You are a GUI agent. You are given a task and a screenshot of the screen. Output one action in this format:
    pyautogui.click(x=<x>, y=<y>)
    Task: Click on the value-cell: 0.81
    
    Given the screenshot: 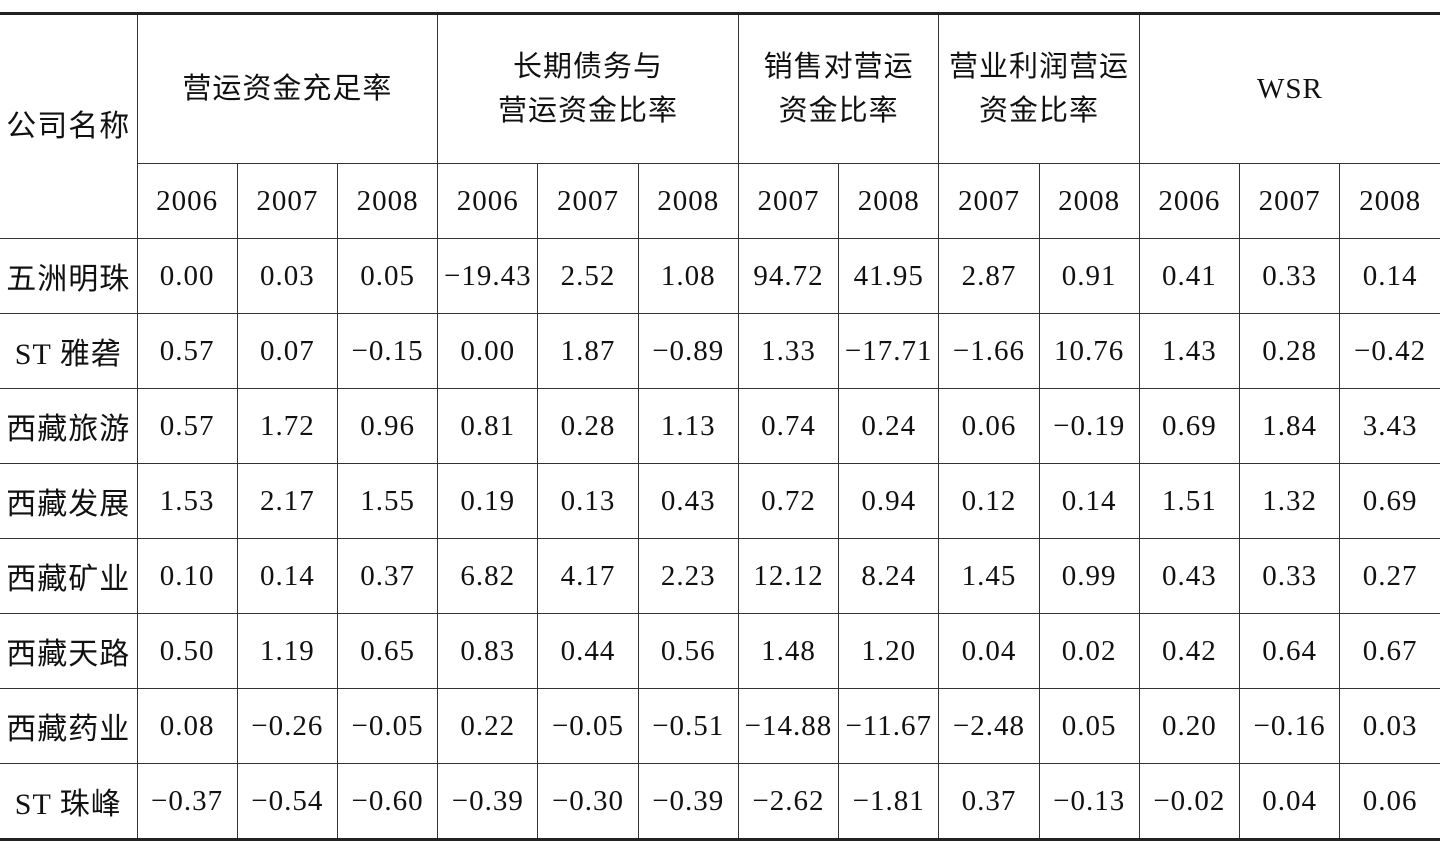 What is the action you would take?
    pyautogui.click(x=488, y=426)
    